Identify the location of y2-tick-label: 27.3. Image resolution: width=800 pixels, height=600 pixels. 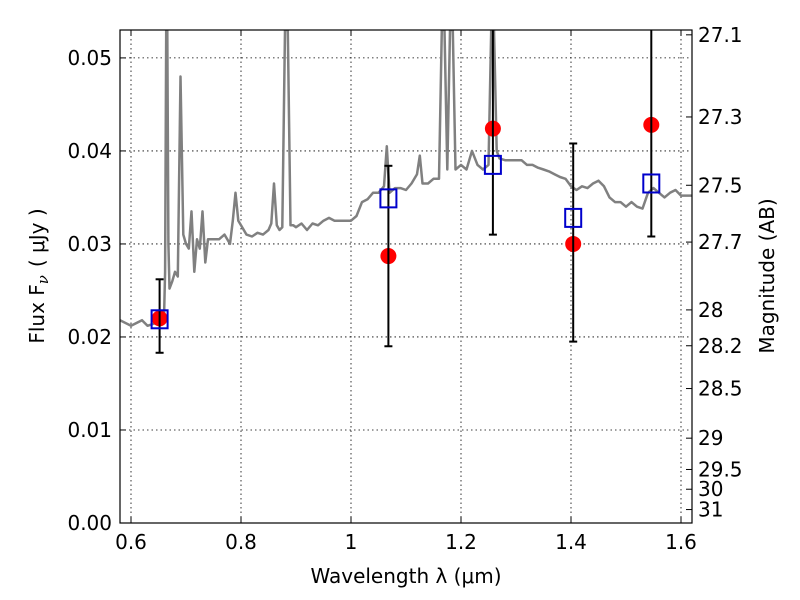
(720, 117).